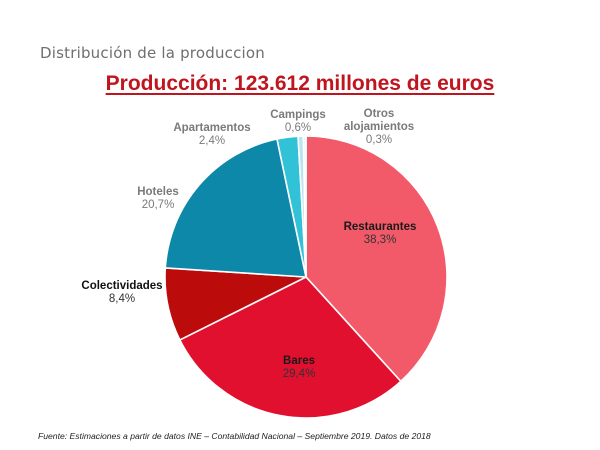 This screenshot has width=600, height=450. I want to click on pie-slice-hoteles, so click(235, 208).